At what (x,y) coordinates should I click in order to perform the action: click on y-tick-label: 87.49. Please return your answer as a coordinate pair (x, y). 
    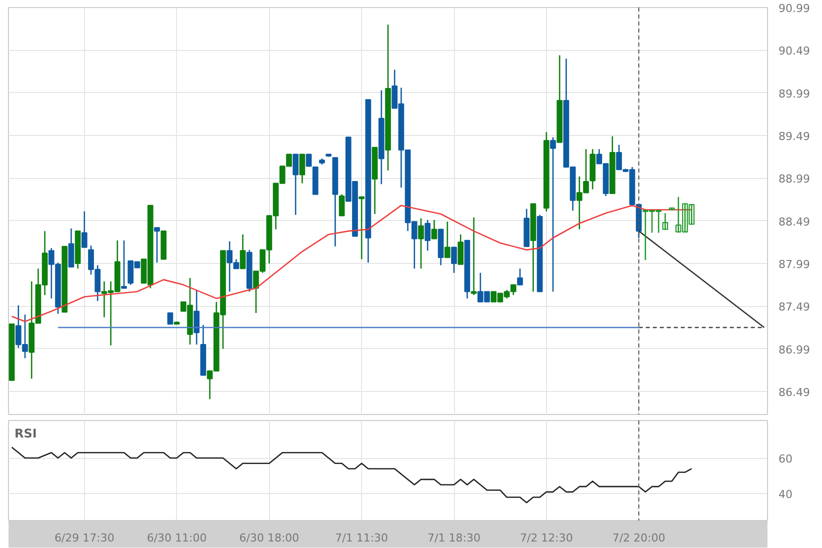
    Looking at the image, I should click on (794, 307).